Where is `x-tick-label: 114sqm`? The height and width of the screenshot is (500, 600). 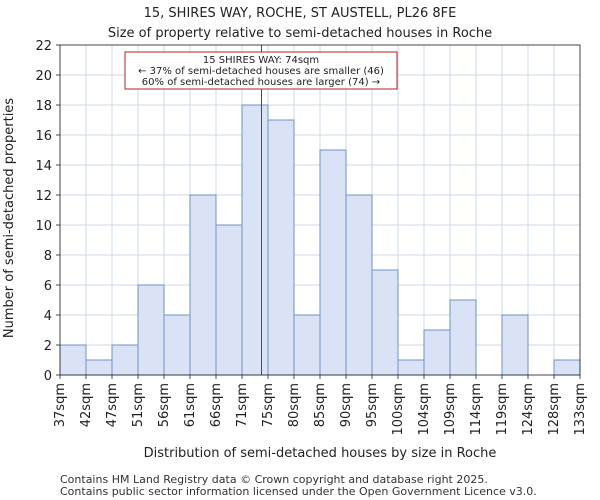 x-tick-label: 114sqm is located at coordinates (476, 409).